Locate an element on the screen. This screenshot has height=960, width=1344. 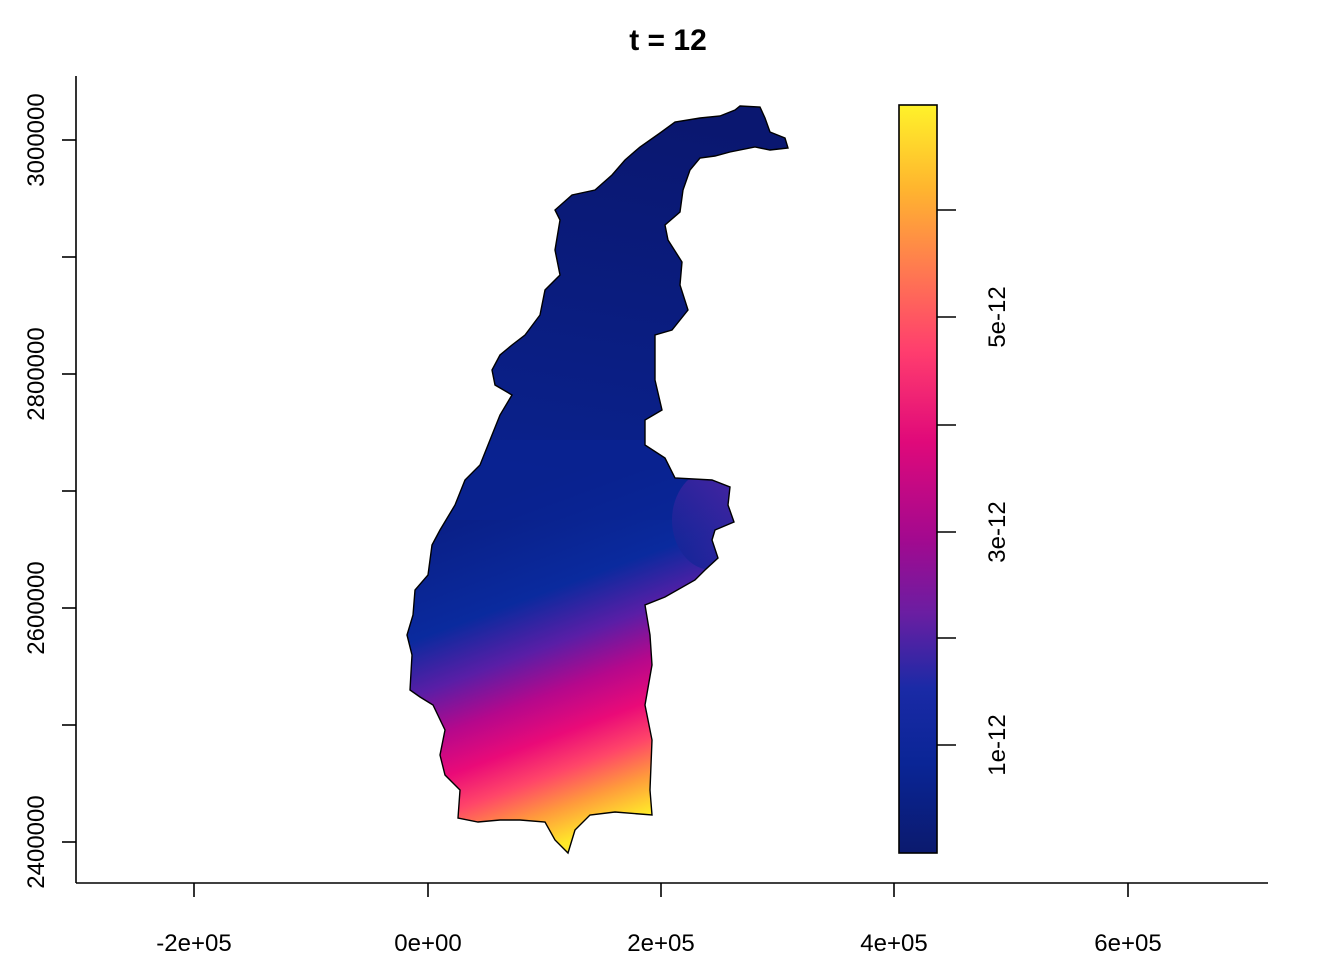
raster-south-fill is located at coordinates (597, 661).